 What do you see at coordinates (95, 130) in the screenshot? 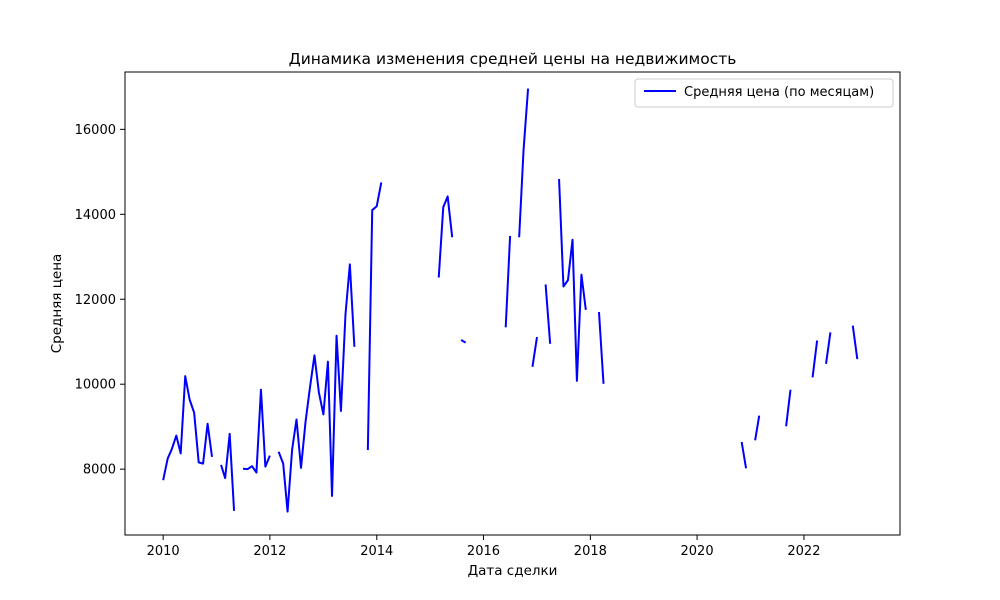
I see `y-tick-label: 16000` at bounding box center [95, 130].